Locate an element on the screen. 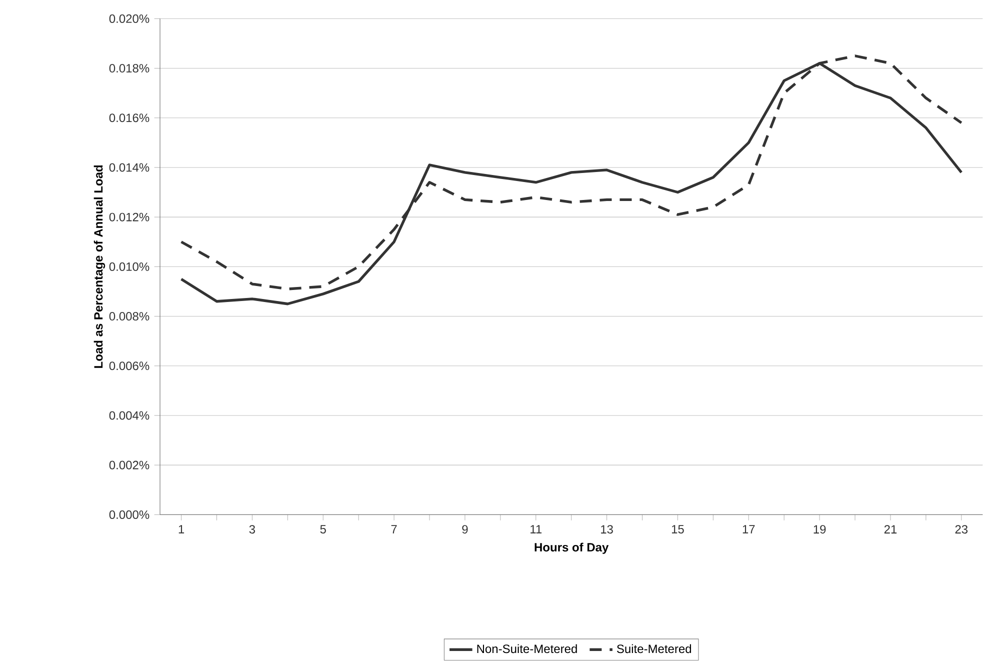  x-tick-label: 11 is located at coordinates (536, 529).